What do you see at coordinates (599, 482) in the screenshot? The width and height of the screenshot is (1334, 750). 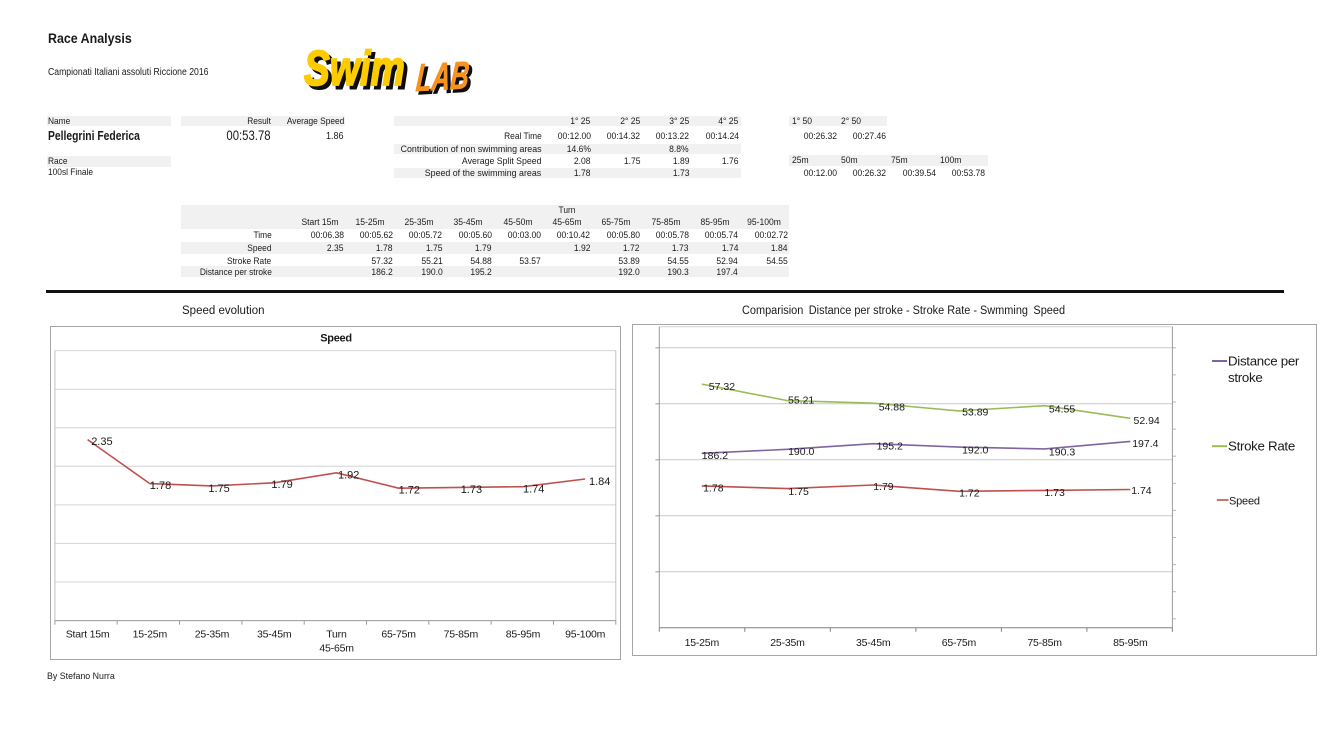 I see `svg-text: 1.84` at bounding box center [599, 482].